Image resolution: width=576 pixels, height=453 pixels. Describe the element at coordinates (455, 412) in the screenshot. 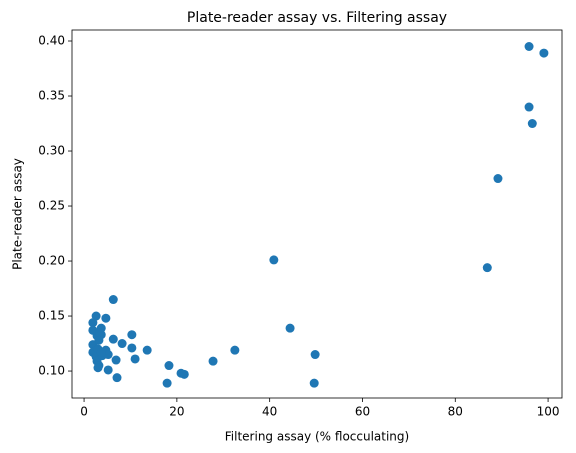

I see `x-tick-label: 80` at that location.